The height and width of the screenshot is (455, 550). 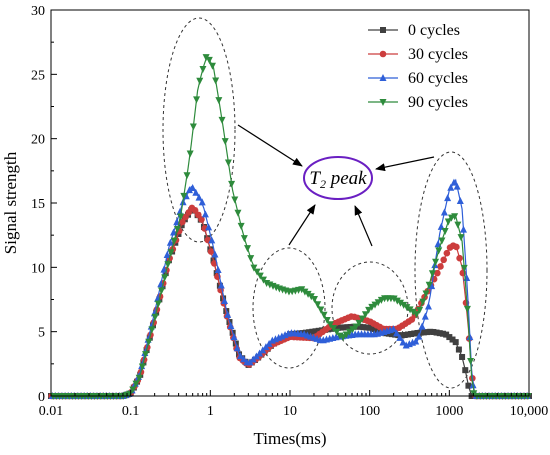 I want to click on legend-item: 30 cycles, so click(x=418, y=54).